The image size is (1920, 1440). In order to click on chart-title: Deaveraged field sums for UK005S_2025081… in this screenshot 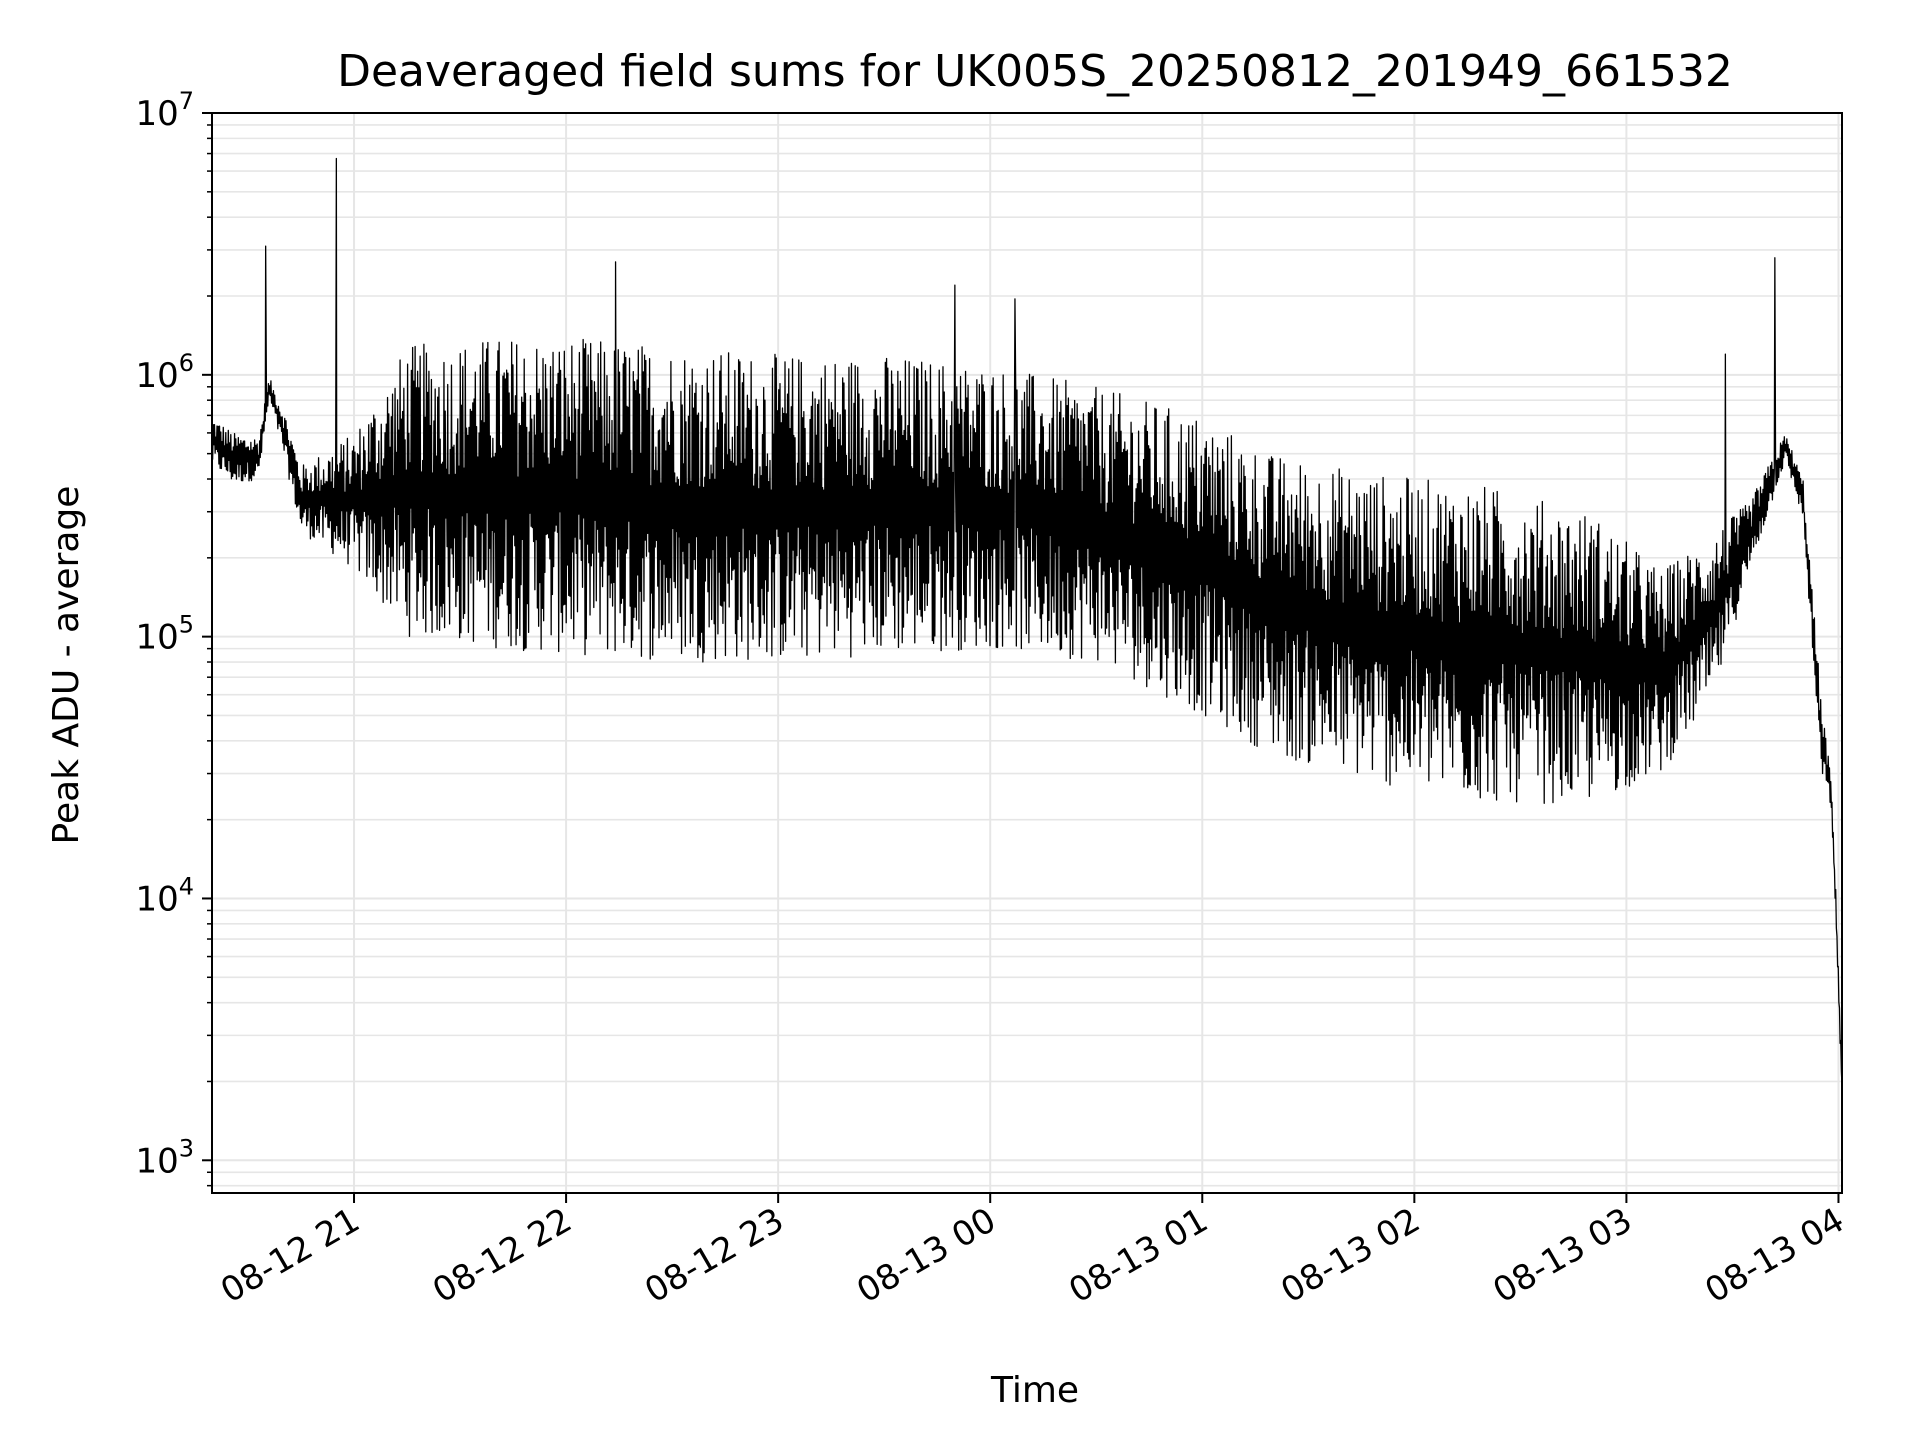, I will do `click(1035, 71)`.